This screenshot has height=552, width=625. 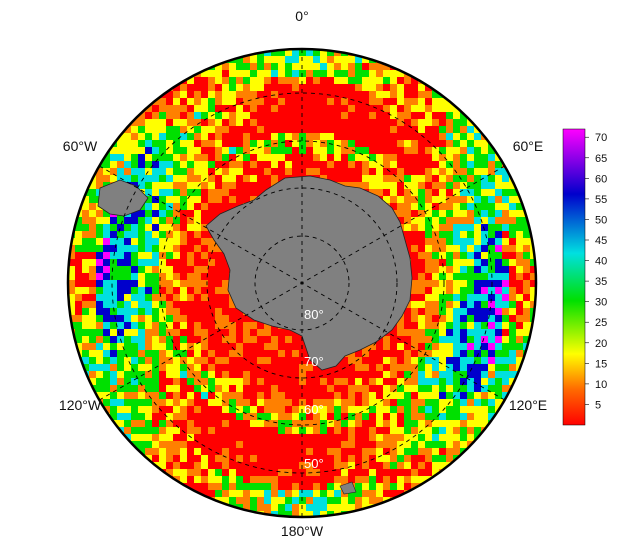 I want to click on colorbar: 70 65 60 55 50 45 40 35 30 25 20 15 10 5, so click(x=584, y=277).